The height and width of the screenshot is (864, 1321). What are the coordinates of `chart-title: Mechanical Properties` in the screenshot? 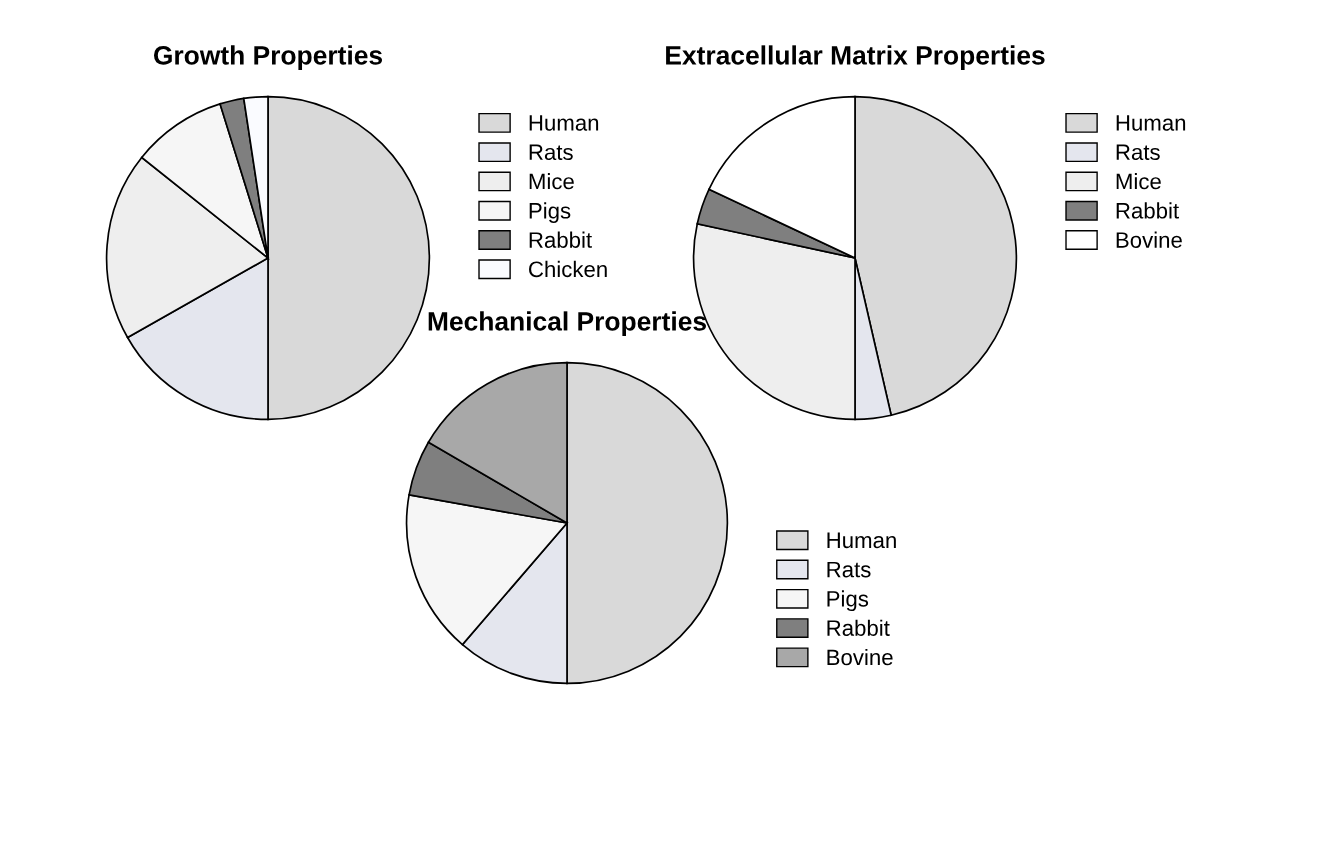 It's located at (567, 323).